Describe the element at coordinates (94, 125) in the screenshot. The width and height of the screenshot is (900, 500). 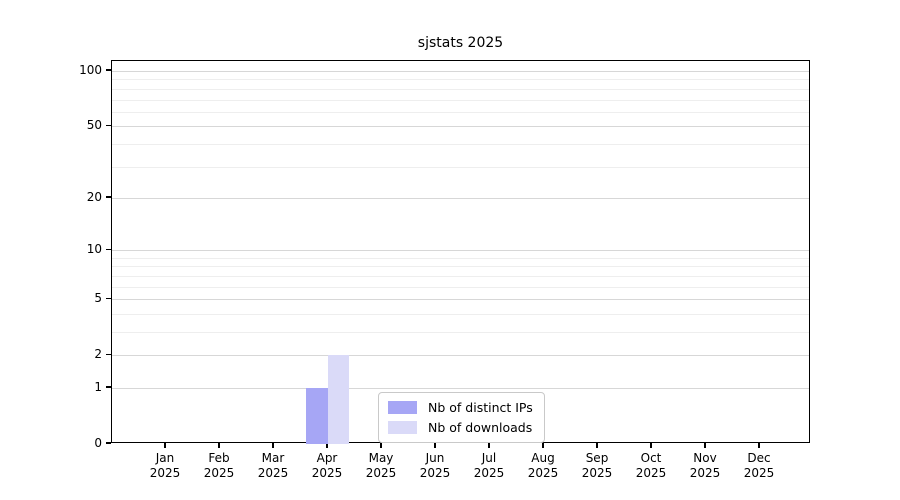
I see `y-tick-label: 50` at that location.